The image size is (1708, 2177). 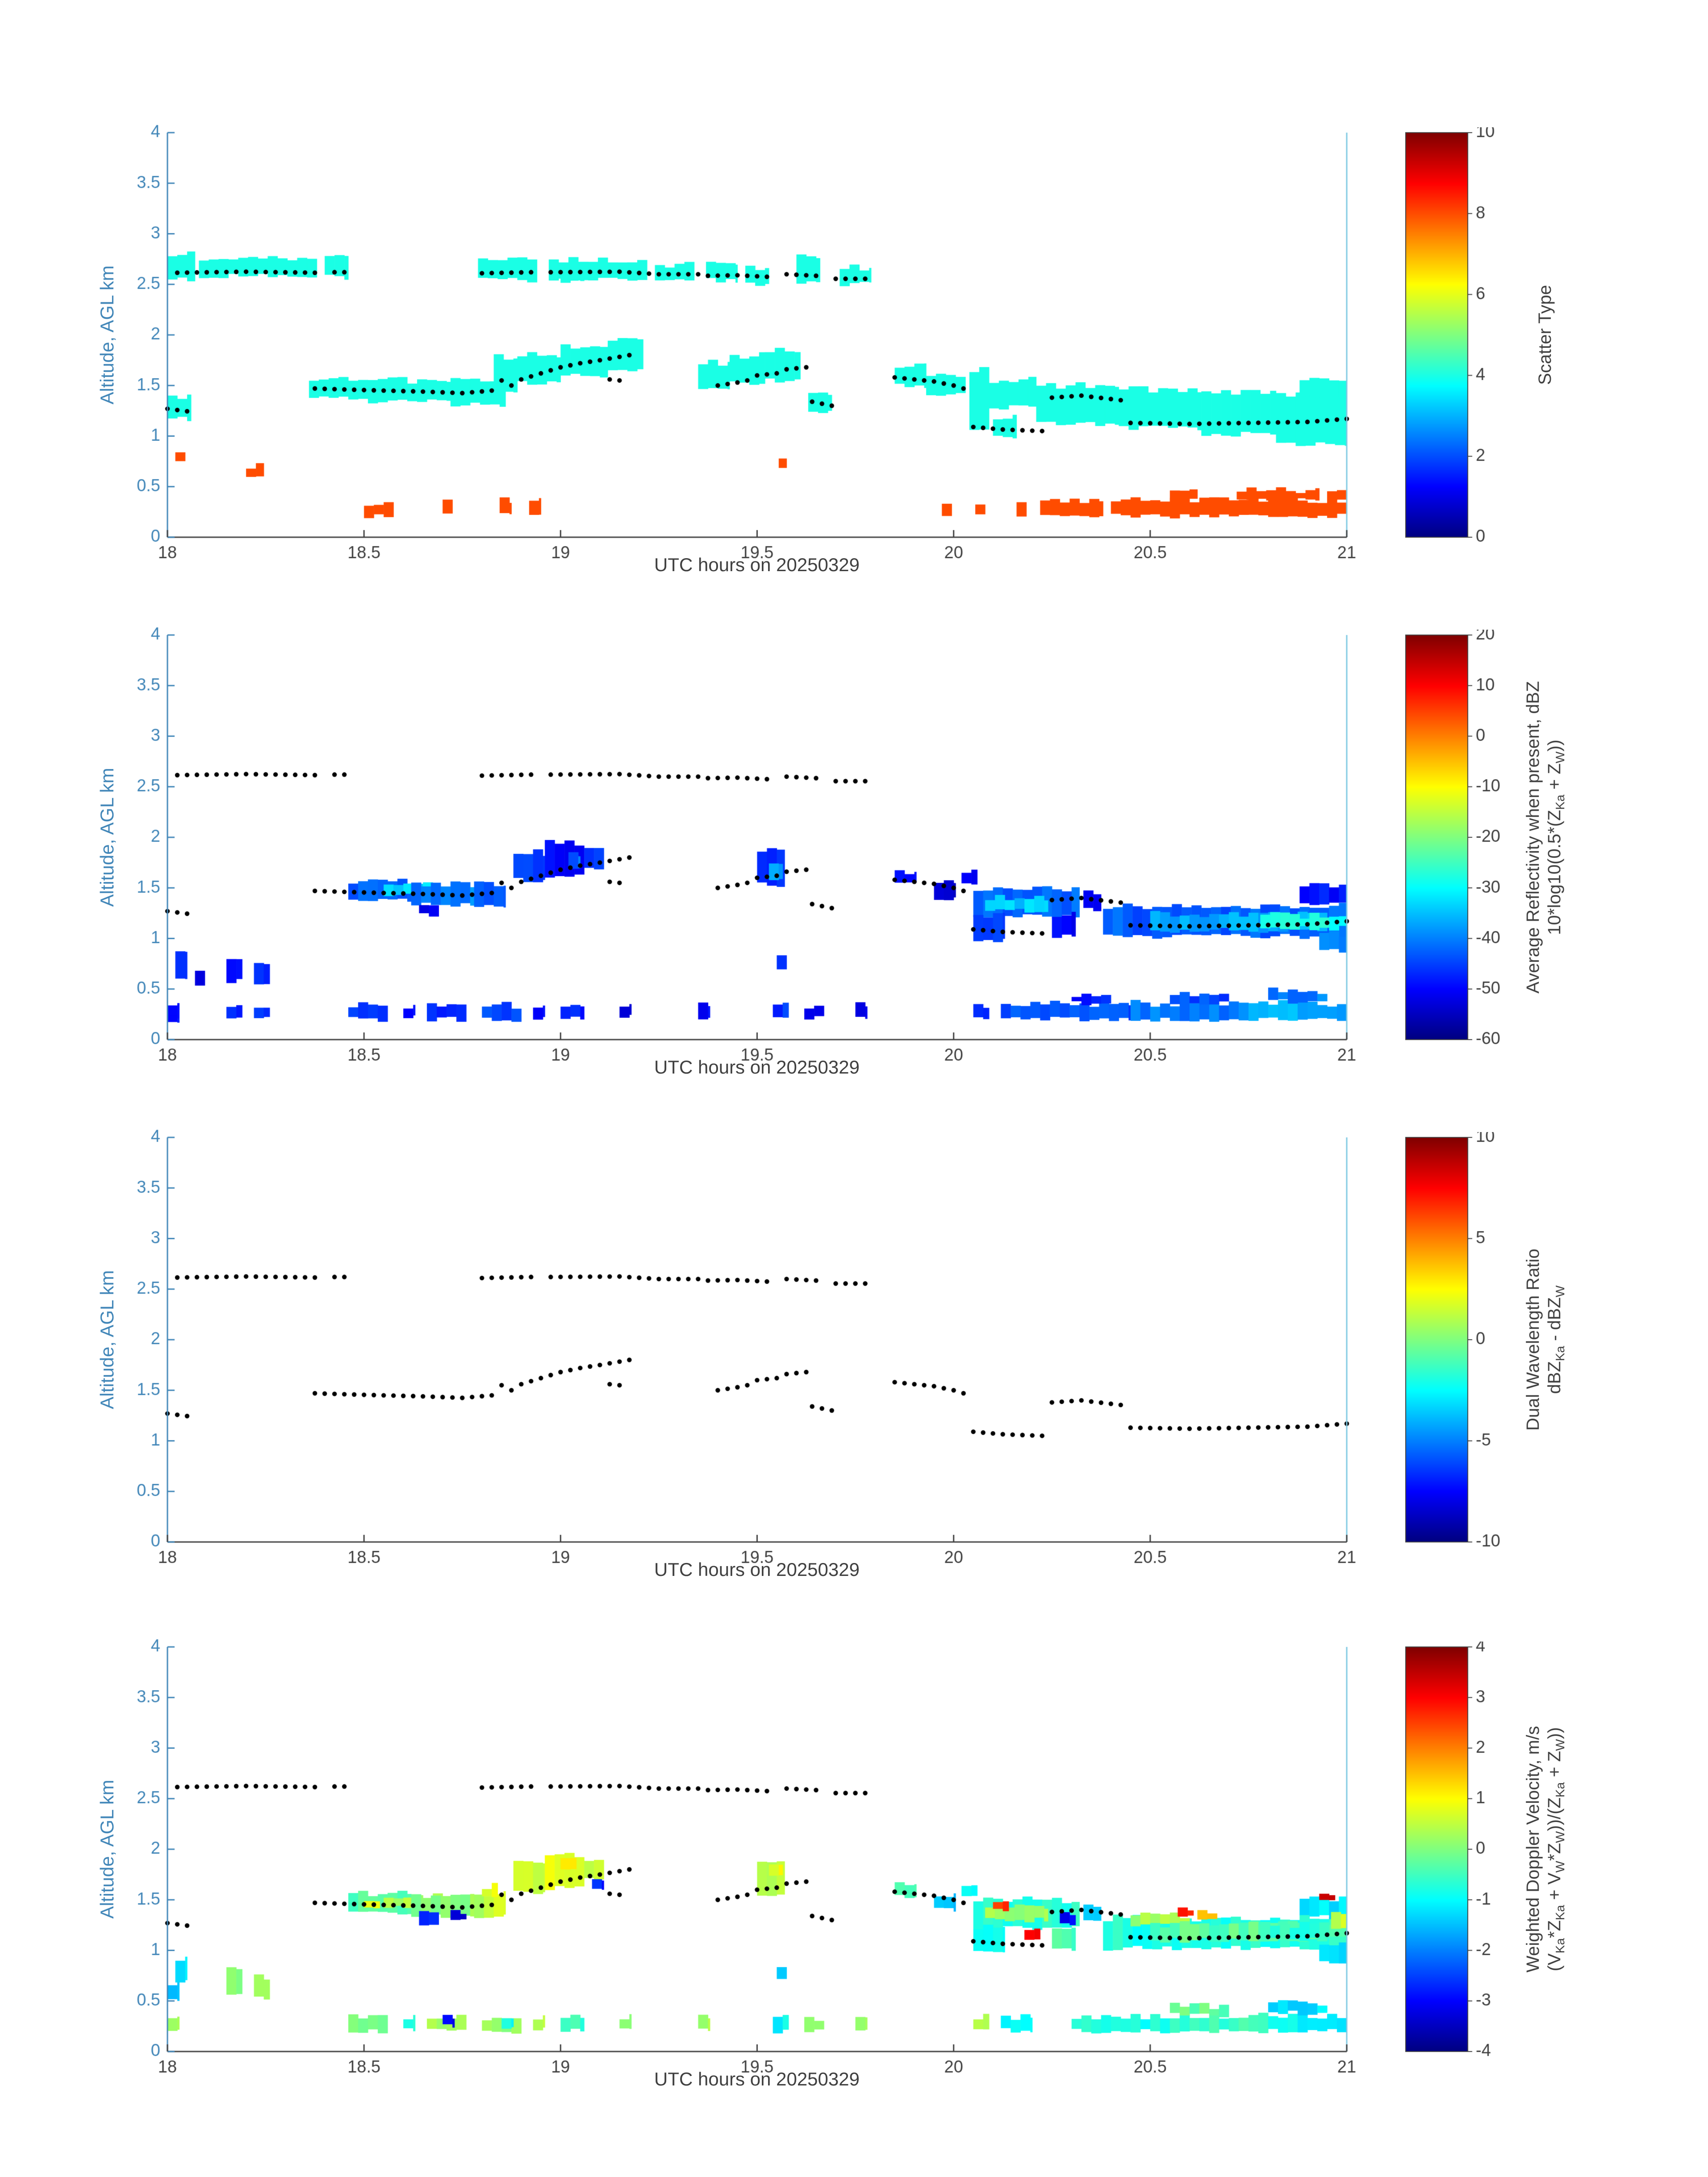 What do you see at coordinates (1556, 1339) in the screenshot?
I see `colorbar-title-line: dBZKa - dBZW` at bounding box center [1556, 1339].